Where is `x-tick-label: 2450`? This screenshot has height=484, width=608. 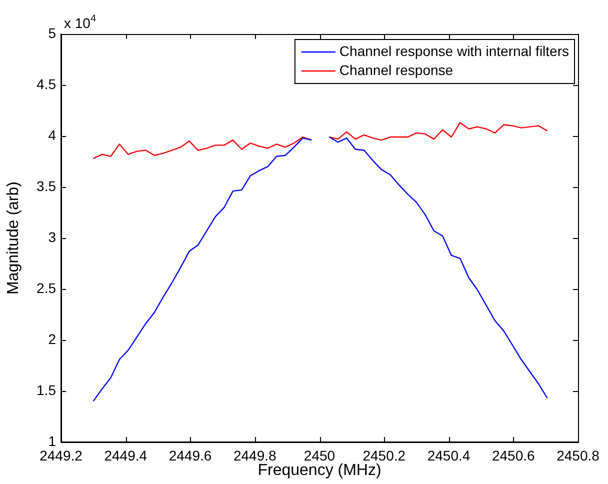 x-tick-label: 2450 is located at coordinates (320, 455).